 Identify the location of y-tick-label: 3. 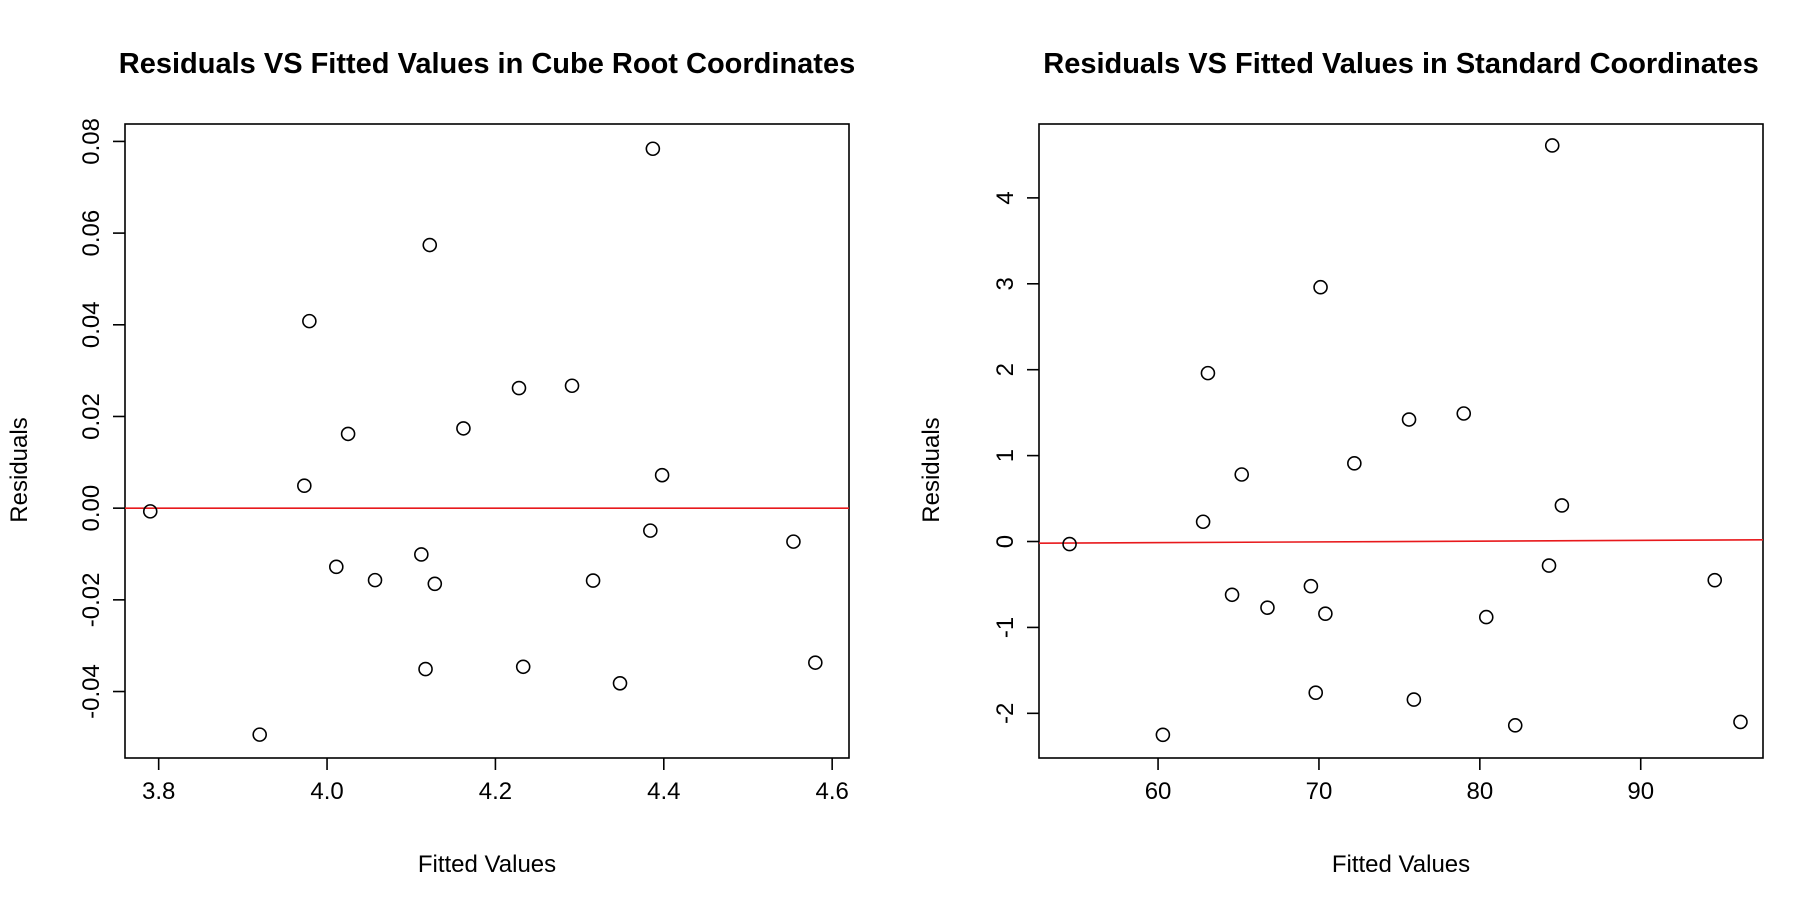
(1005, 283).